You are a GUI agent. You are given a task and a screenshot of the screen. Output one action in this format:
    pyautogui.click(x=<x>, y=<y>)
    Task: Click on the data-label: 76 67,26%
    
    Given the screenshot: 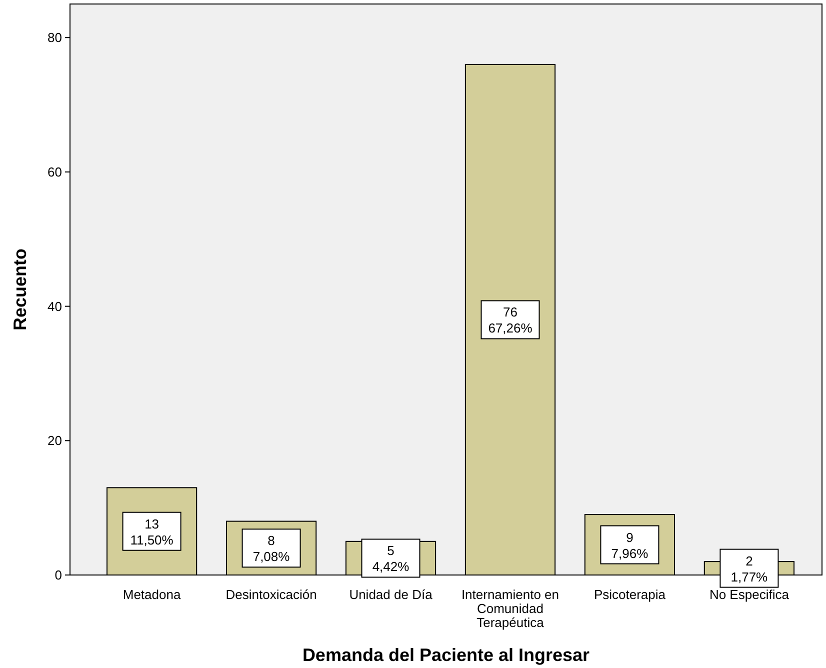 What is the action you would take?
    pyautogui.click(x=510, y=320)
    